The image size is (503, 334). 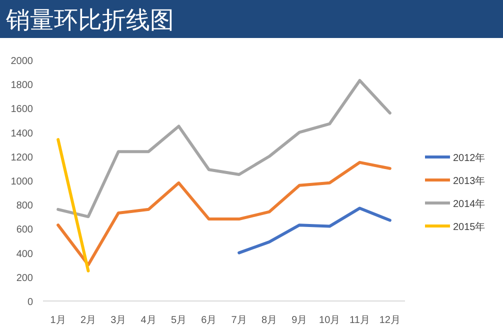 What do you see at coordinates (269, 320) in the screenshot?
I see `x-tick-label: 8月` at bounding box center [269, 320].